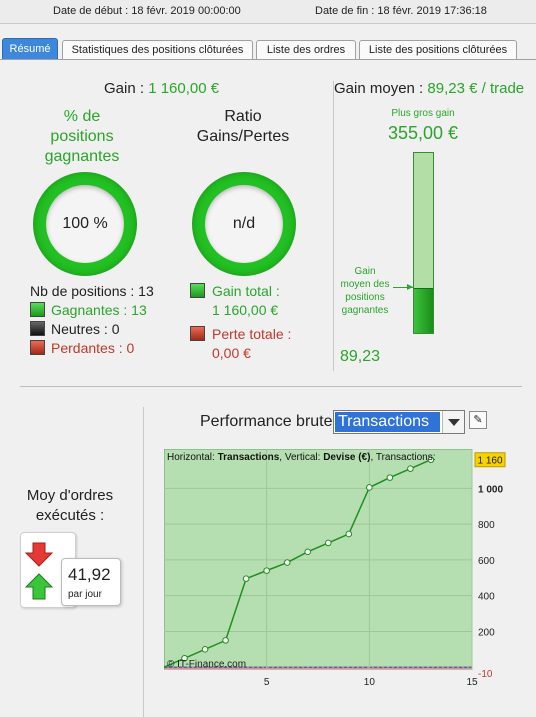 The image size is (536, 717). Describe the element at coordinates (92, 291) in the screenshot. I see `nb-positions: Nb de positions : 13` at that location.